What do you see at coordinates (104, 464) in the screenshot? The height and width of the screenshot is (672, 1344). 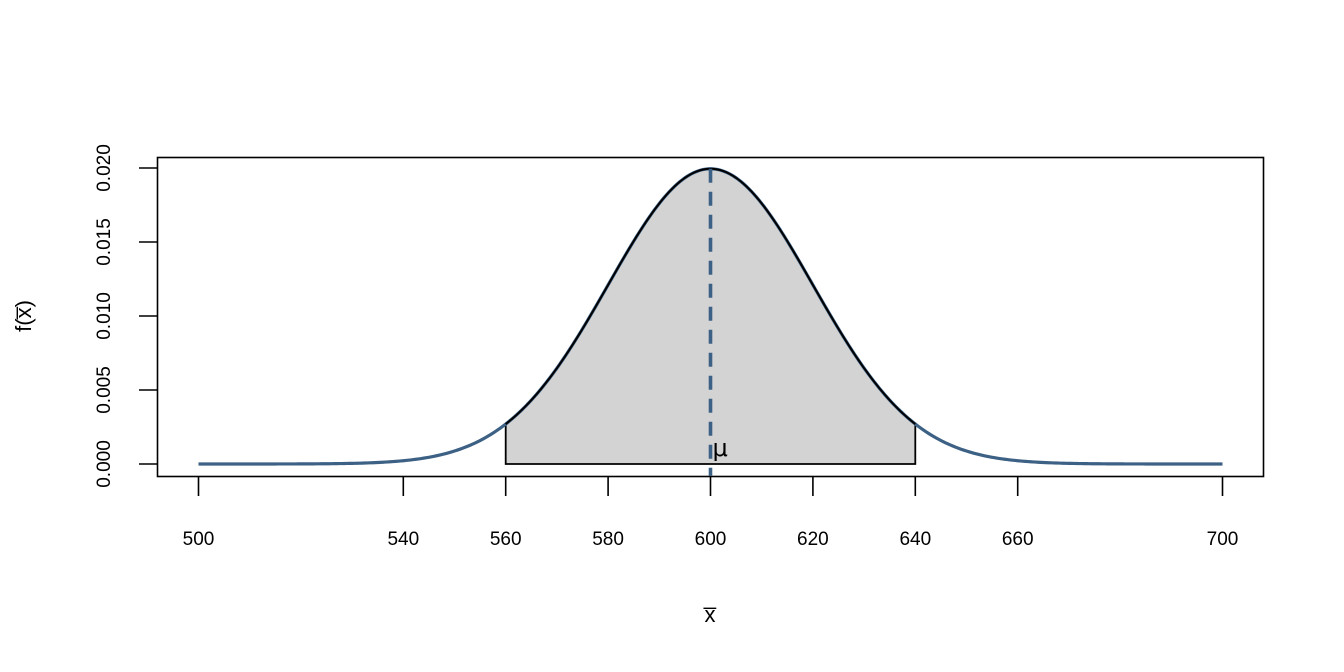 I see `y-tick-label: 0.000` at bounding box center [104, 464].